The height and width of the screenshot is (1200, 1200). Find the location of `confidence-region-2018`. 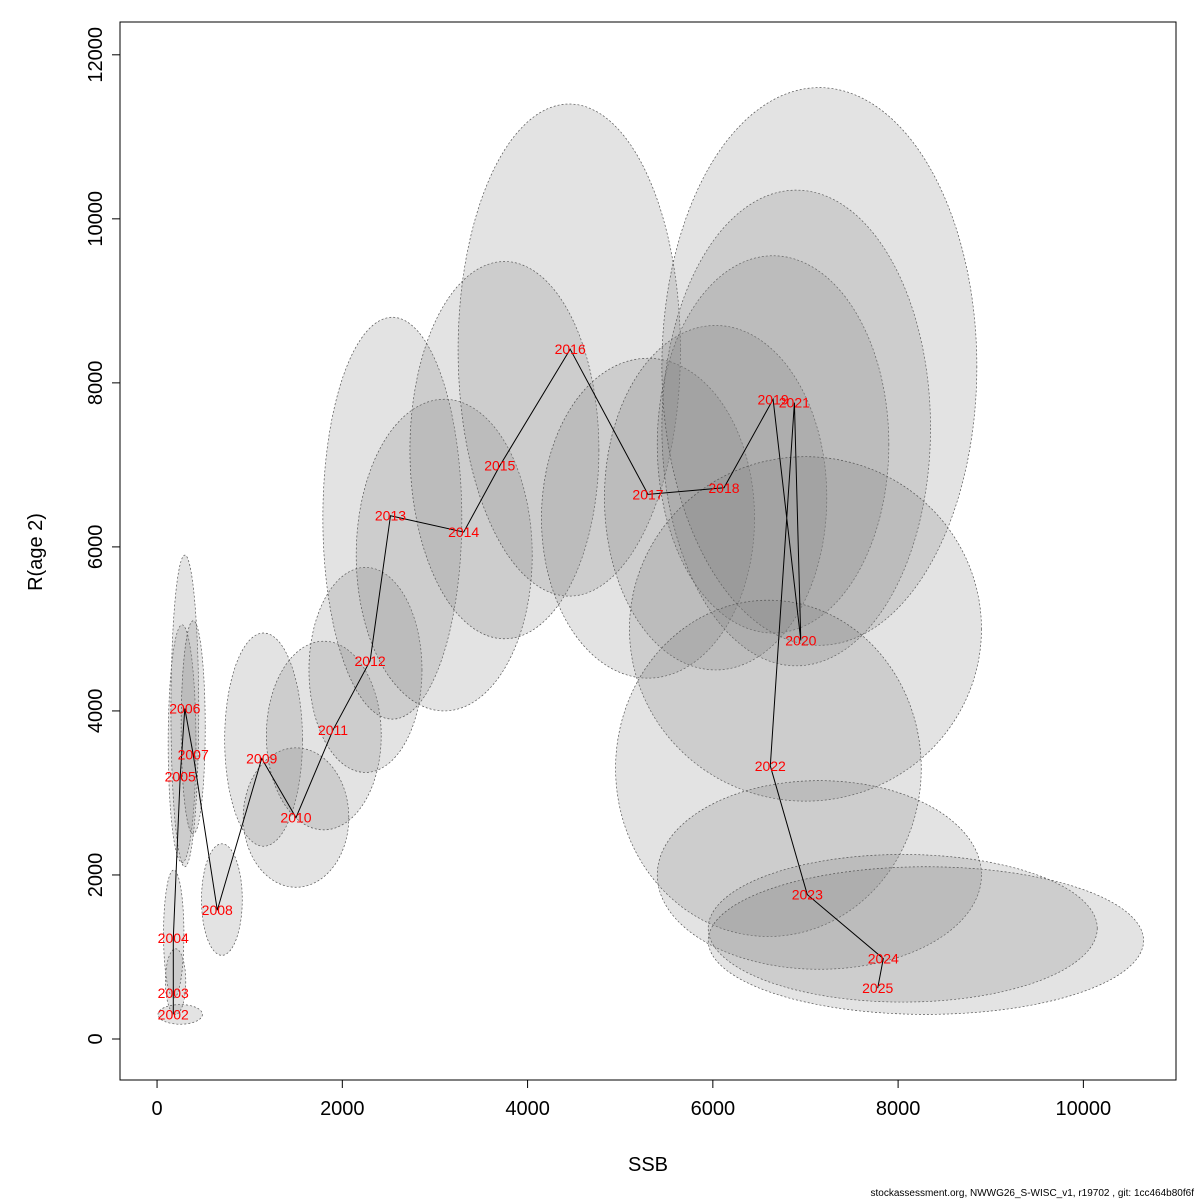

confidence-region-2018 is located at coordinates (716, 498).